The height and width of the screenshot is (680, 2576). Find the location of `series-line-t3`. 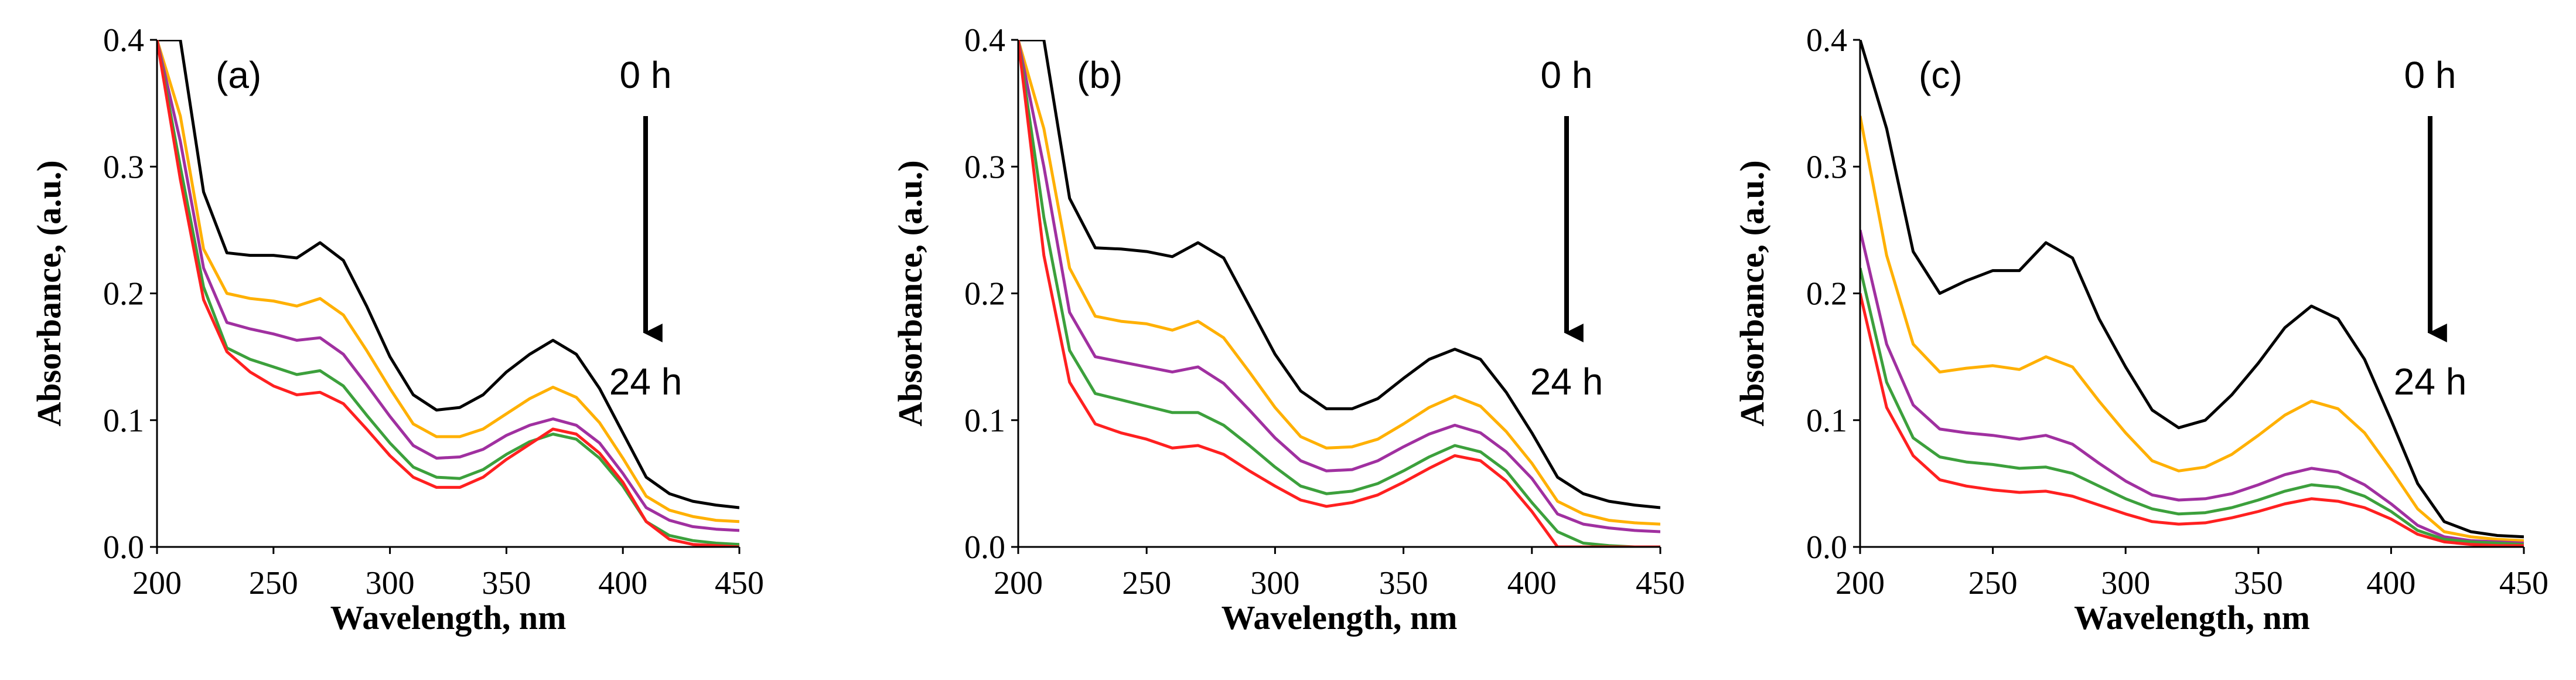

series-line-t3 is located at coordinates (2192, 406).